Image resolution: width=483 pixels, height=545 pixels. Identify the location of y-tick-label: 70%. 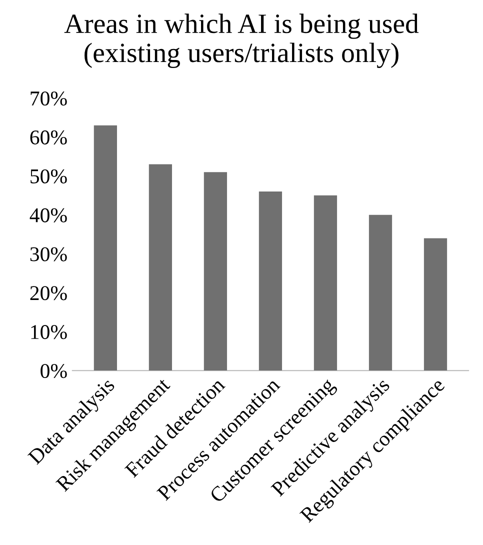
(48, 98).